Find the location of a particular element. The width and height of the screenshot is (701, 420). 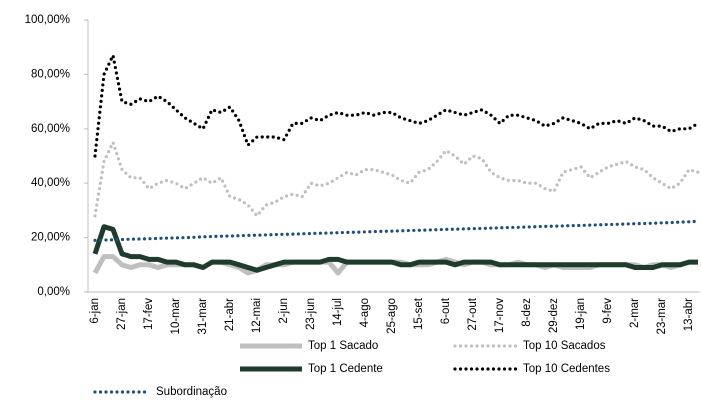

x-tick-label: 2-jun is located at coordinates (284, 311).